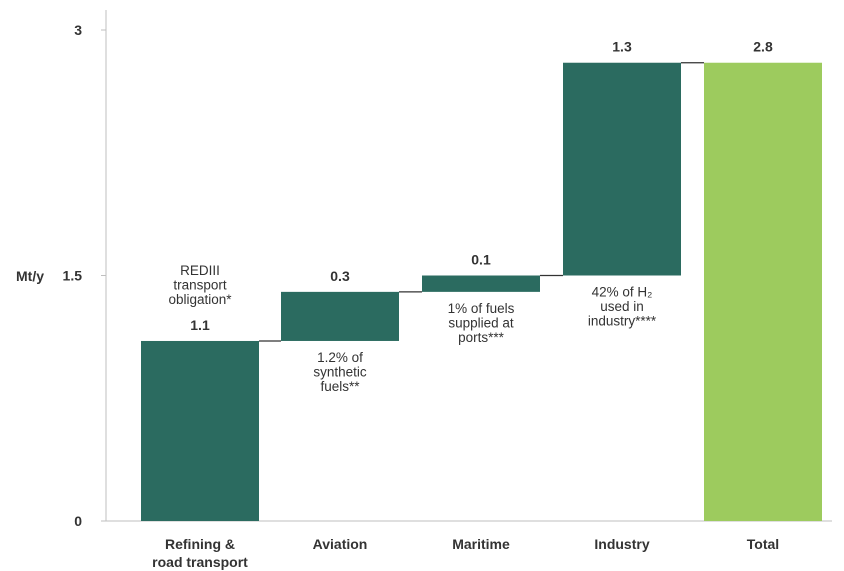 Image resolution: width=844 pixels, height=571 pixels. I want to click on value-label: 0.1, so click(481, 260).